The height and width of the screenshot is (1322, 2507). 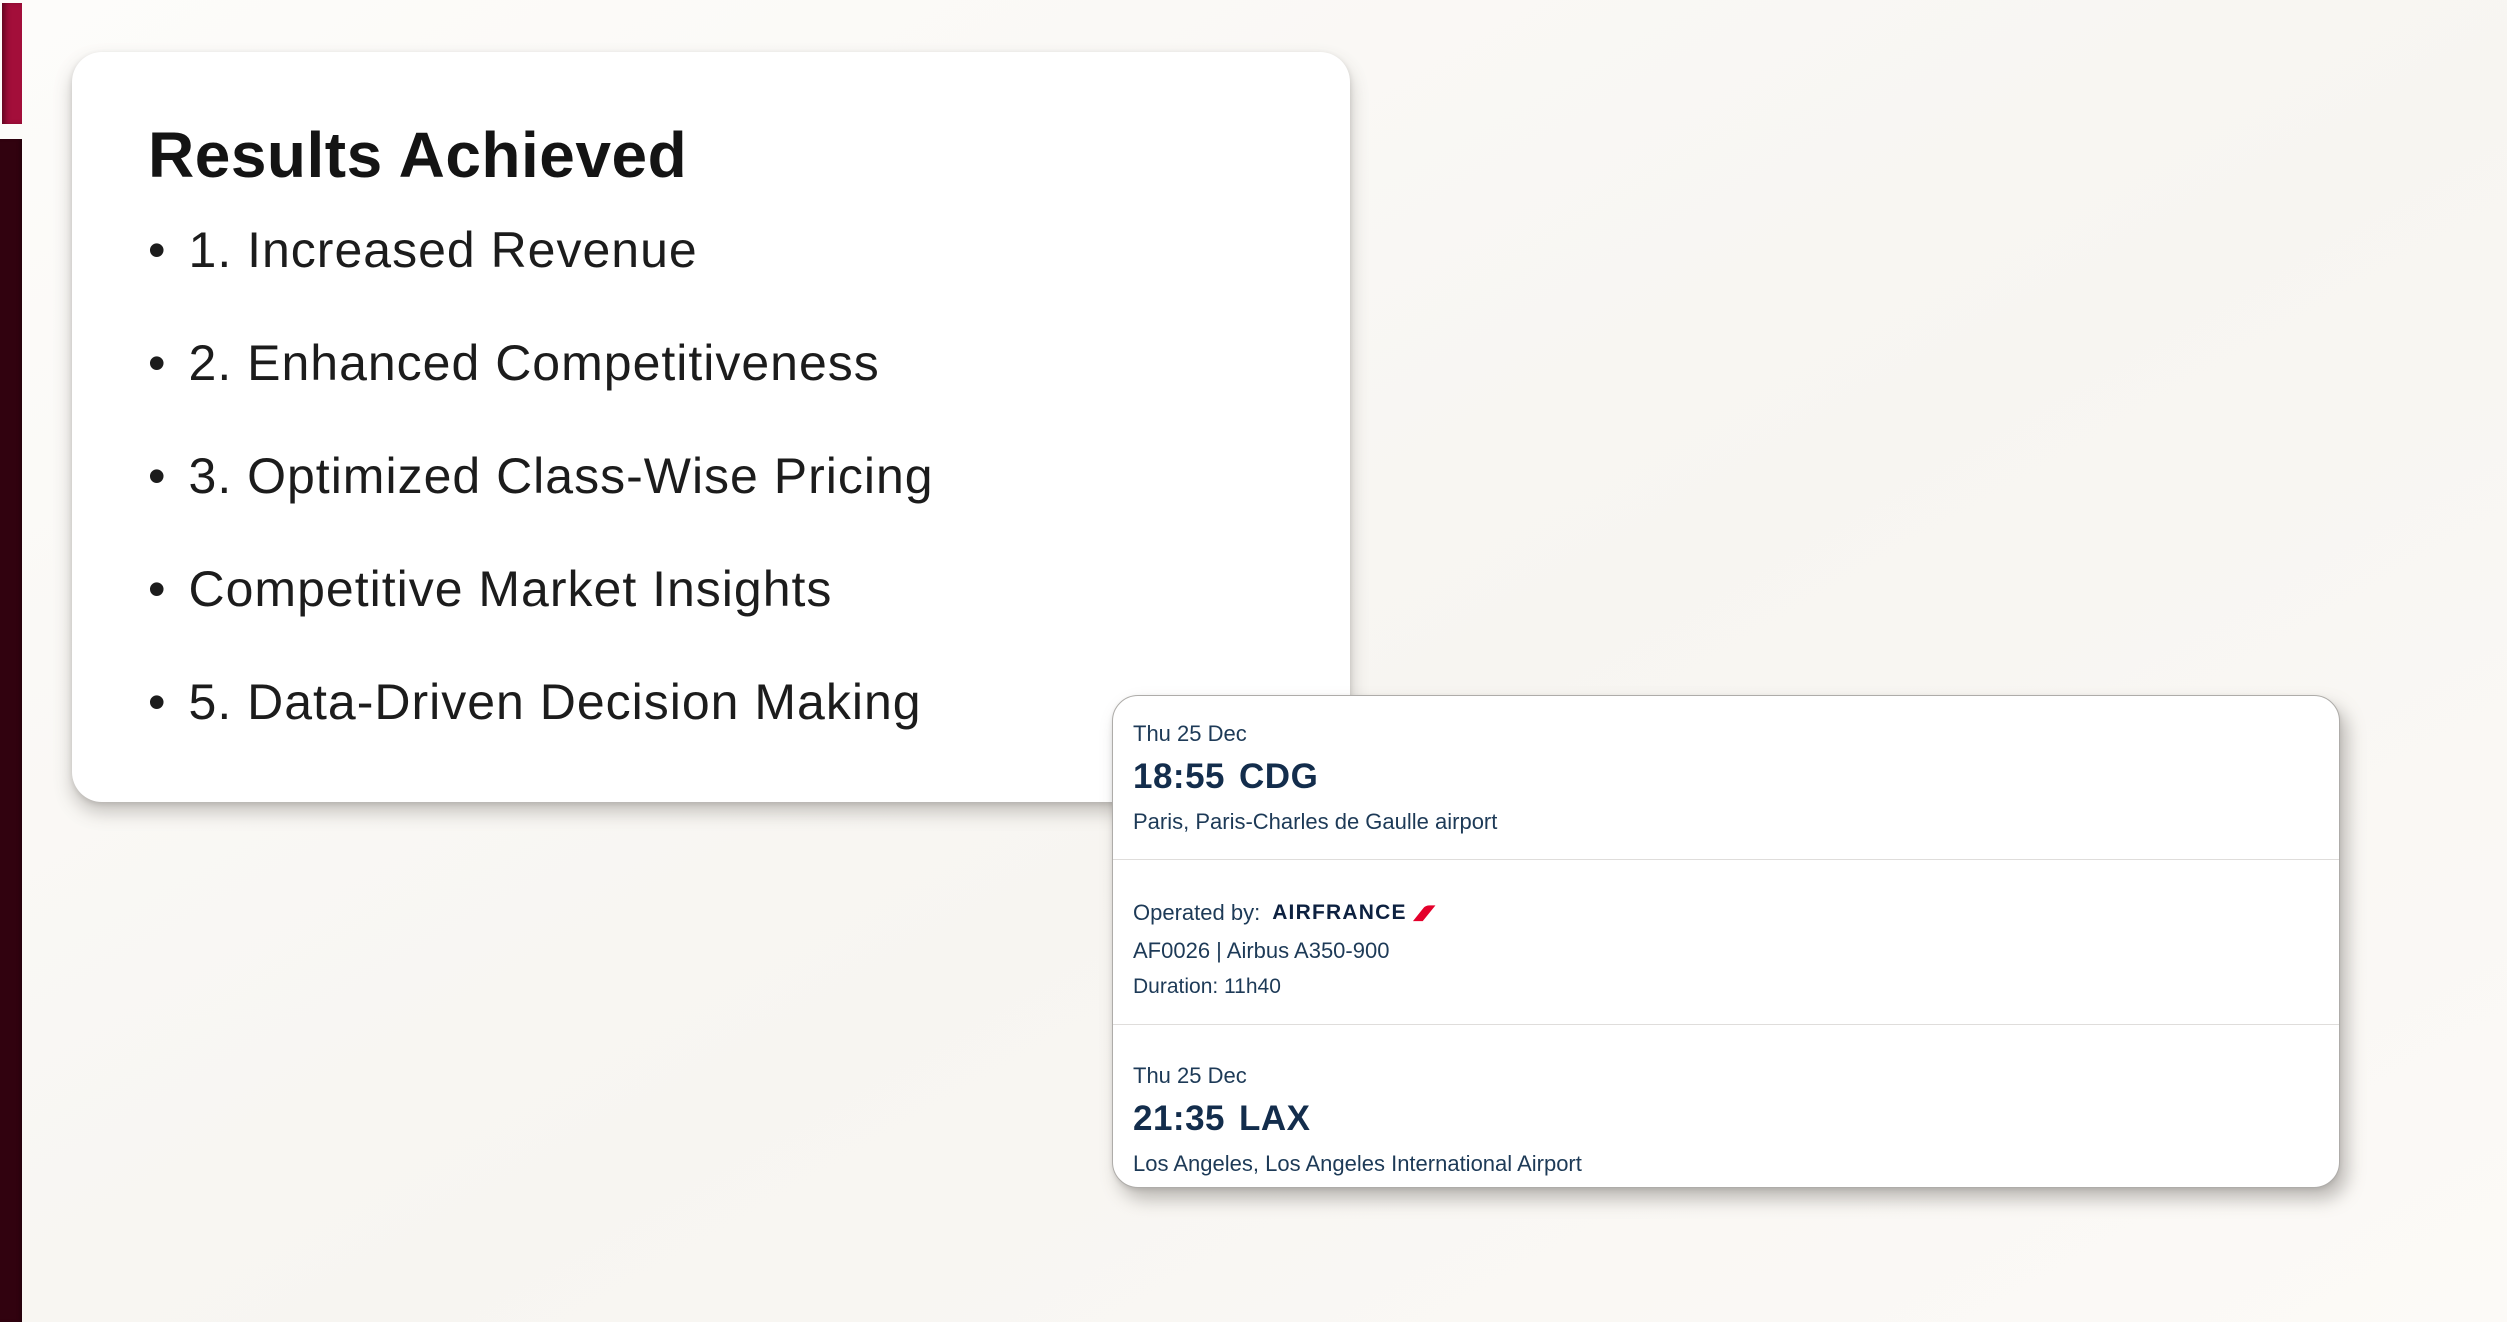 What do you see at coordinates (12, 63) in the screenshot?
I see `accent-bar-top` at bounding box center [12, 63].